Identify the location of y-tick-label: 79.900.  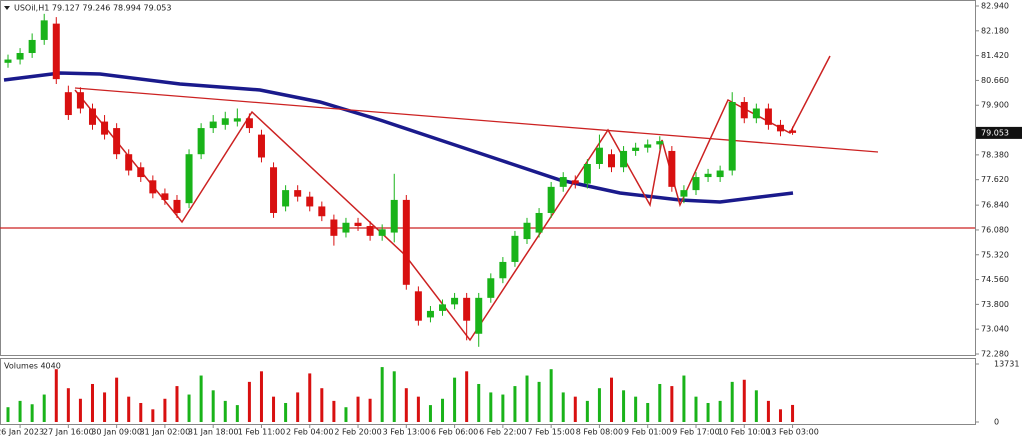
(995, 105).